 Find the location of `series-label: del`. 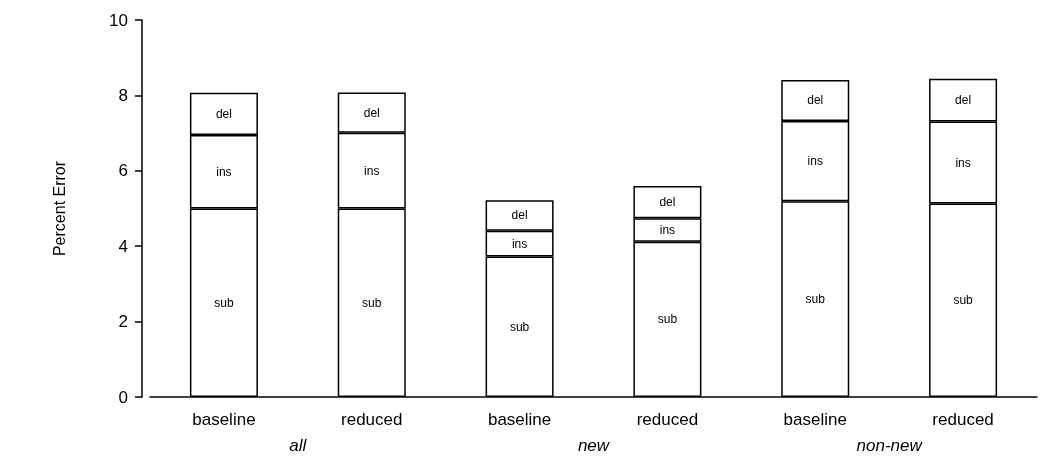

series-label: del is located at coordinates (519, 215).